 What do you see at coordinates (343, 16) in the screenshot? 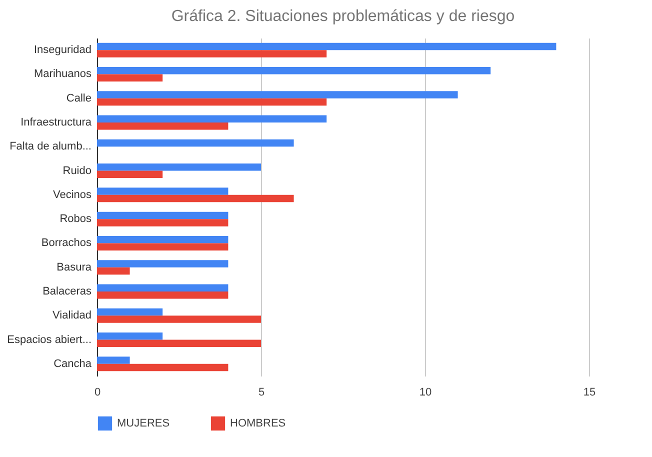
I see `chart-title: Gráfica 2. Situaciones problemáticas y de riesgo` at bounding box center [343, 16].